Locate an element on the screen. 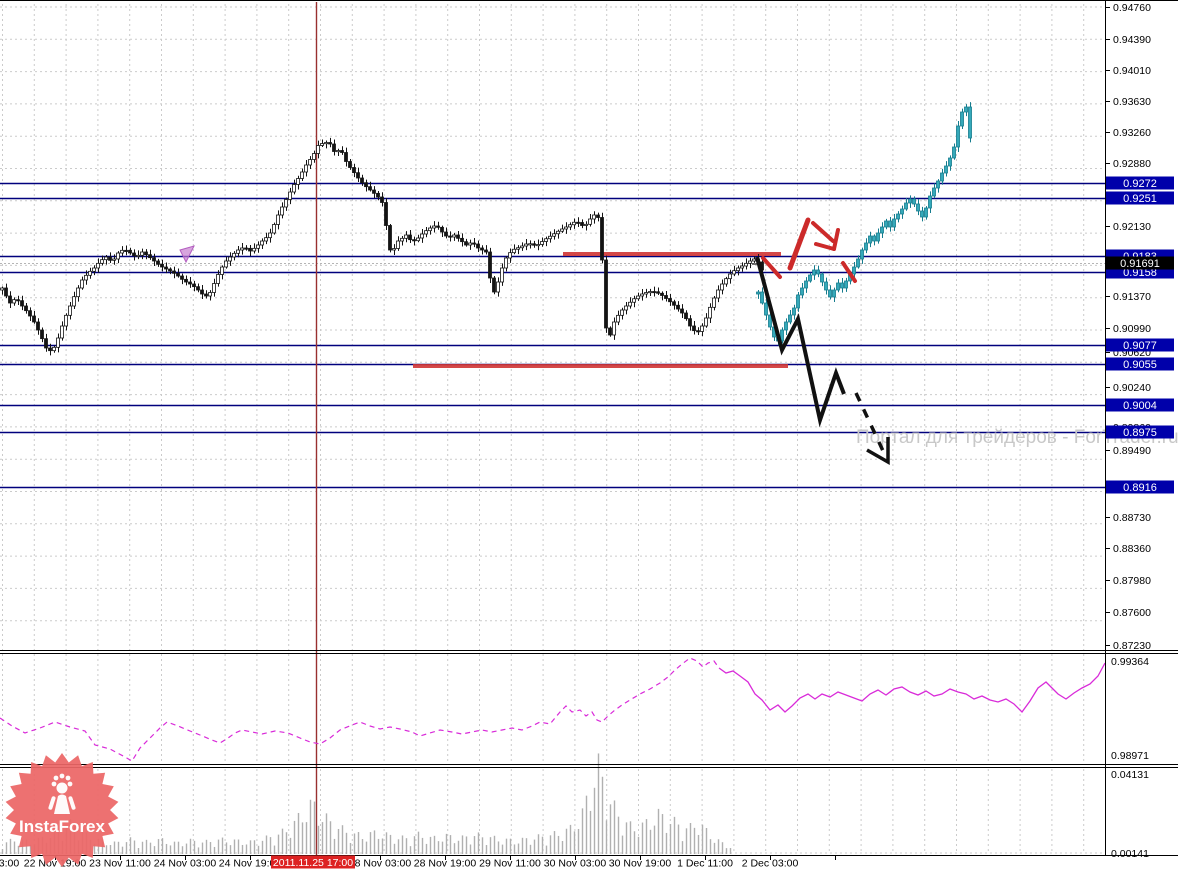  time-tick-label: 28 Nov 03:00 is located at coordinates (380, 863).